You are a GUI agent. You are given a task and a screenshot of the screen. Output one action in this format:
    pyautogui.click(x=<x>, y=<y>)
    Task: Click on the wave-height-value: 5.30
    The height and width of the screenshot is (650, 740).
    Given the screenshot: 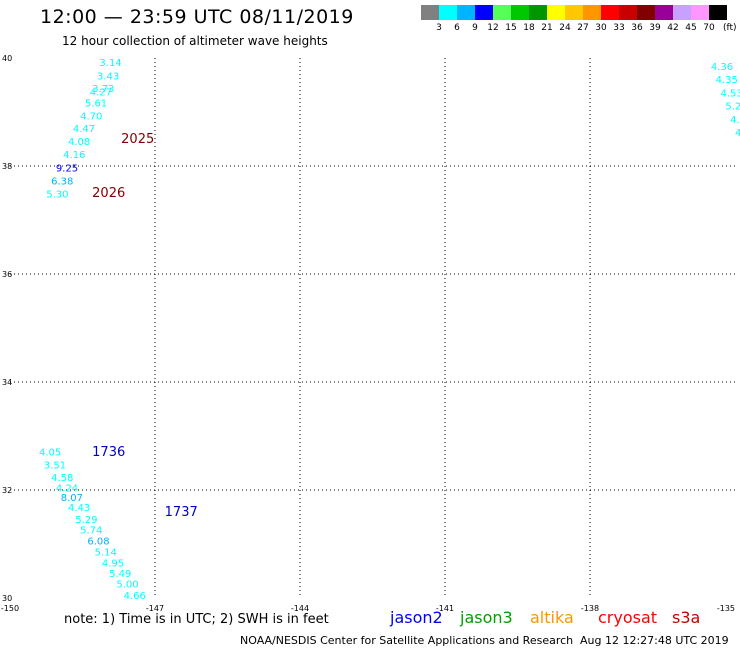 What is the action you would take?
    pyautogui.click(x=57, y=194)
    